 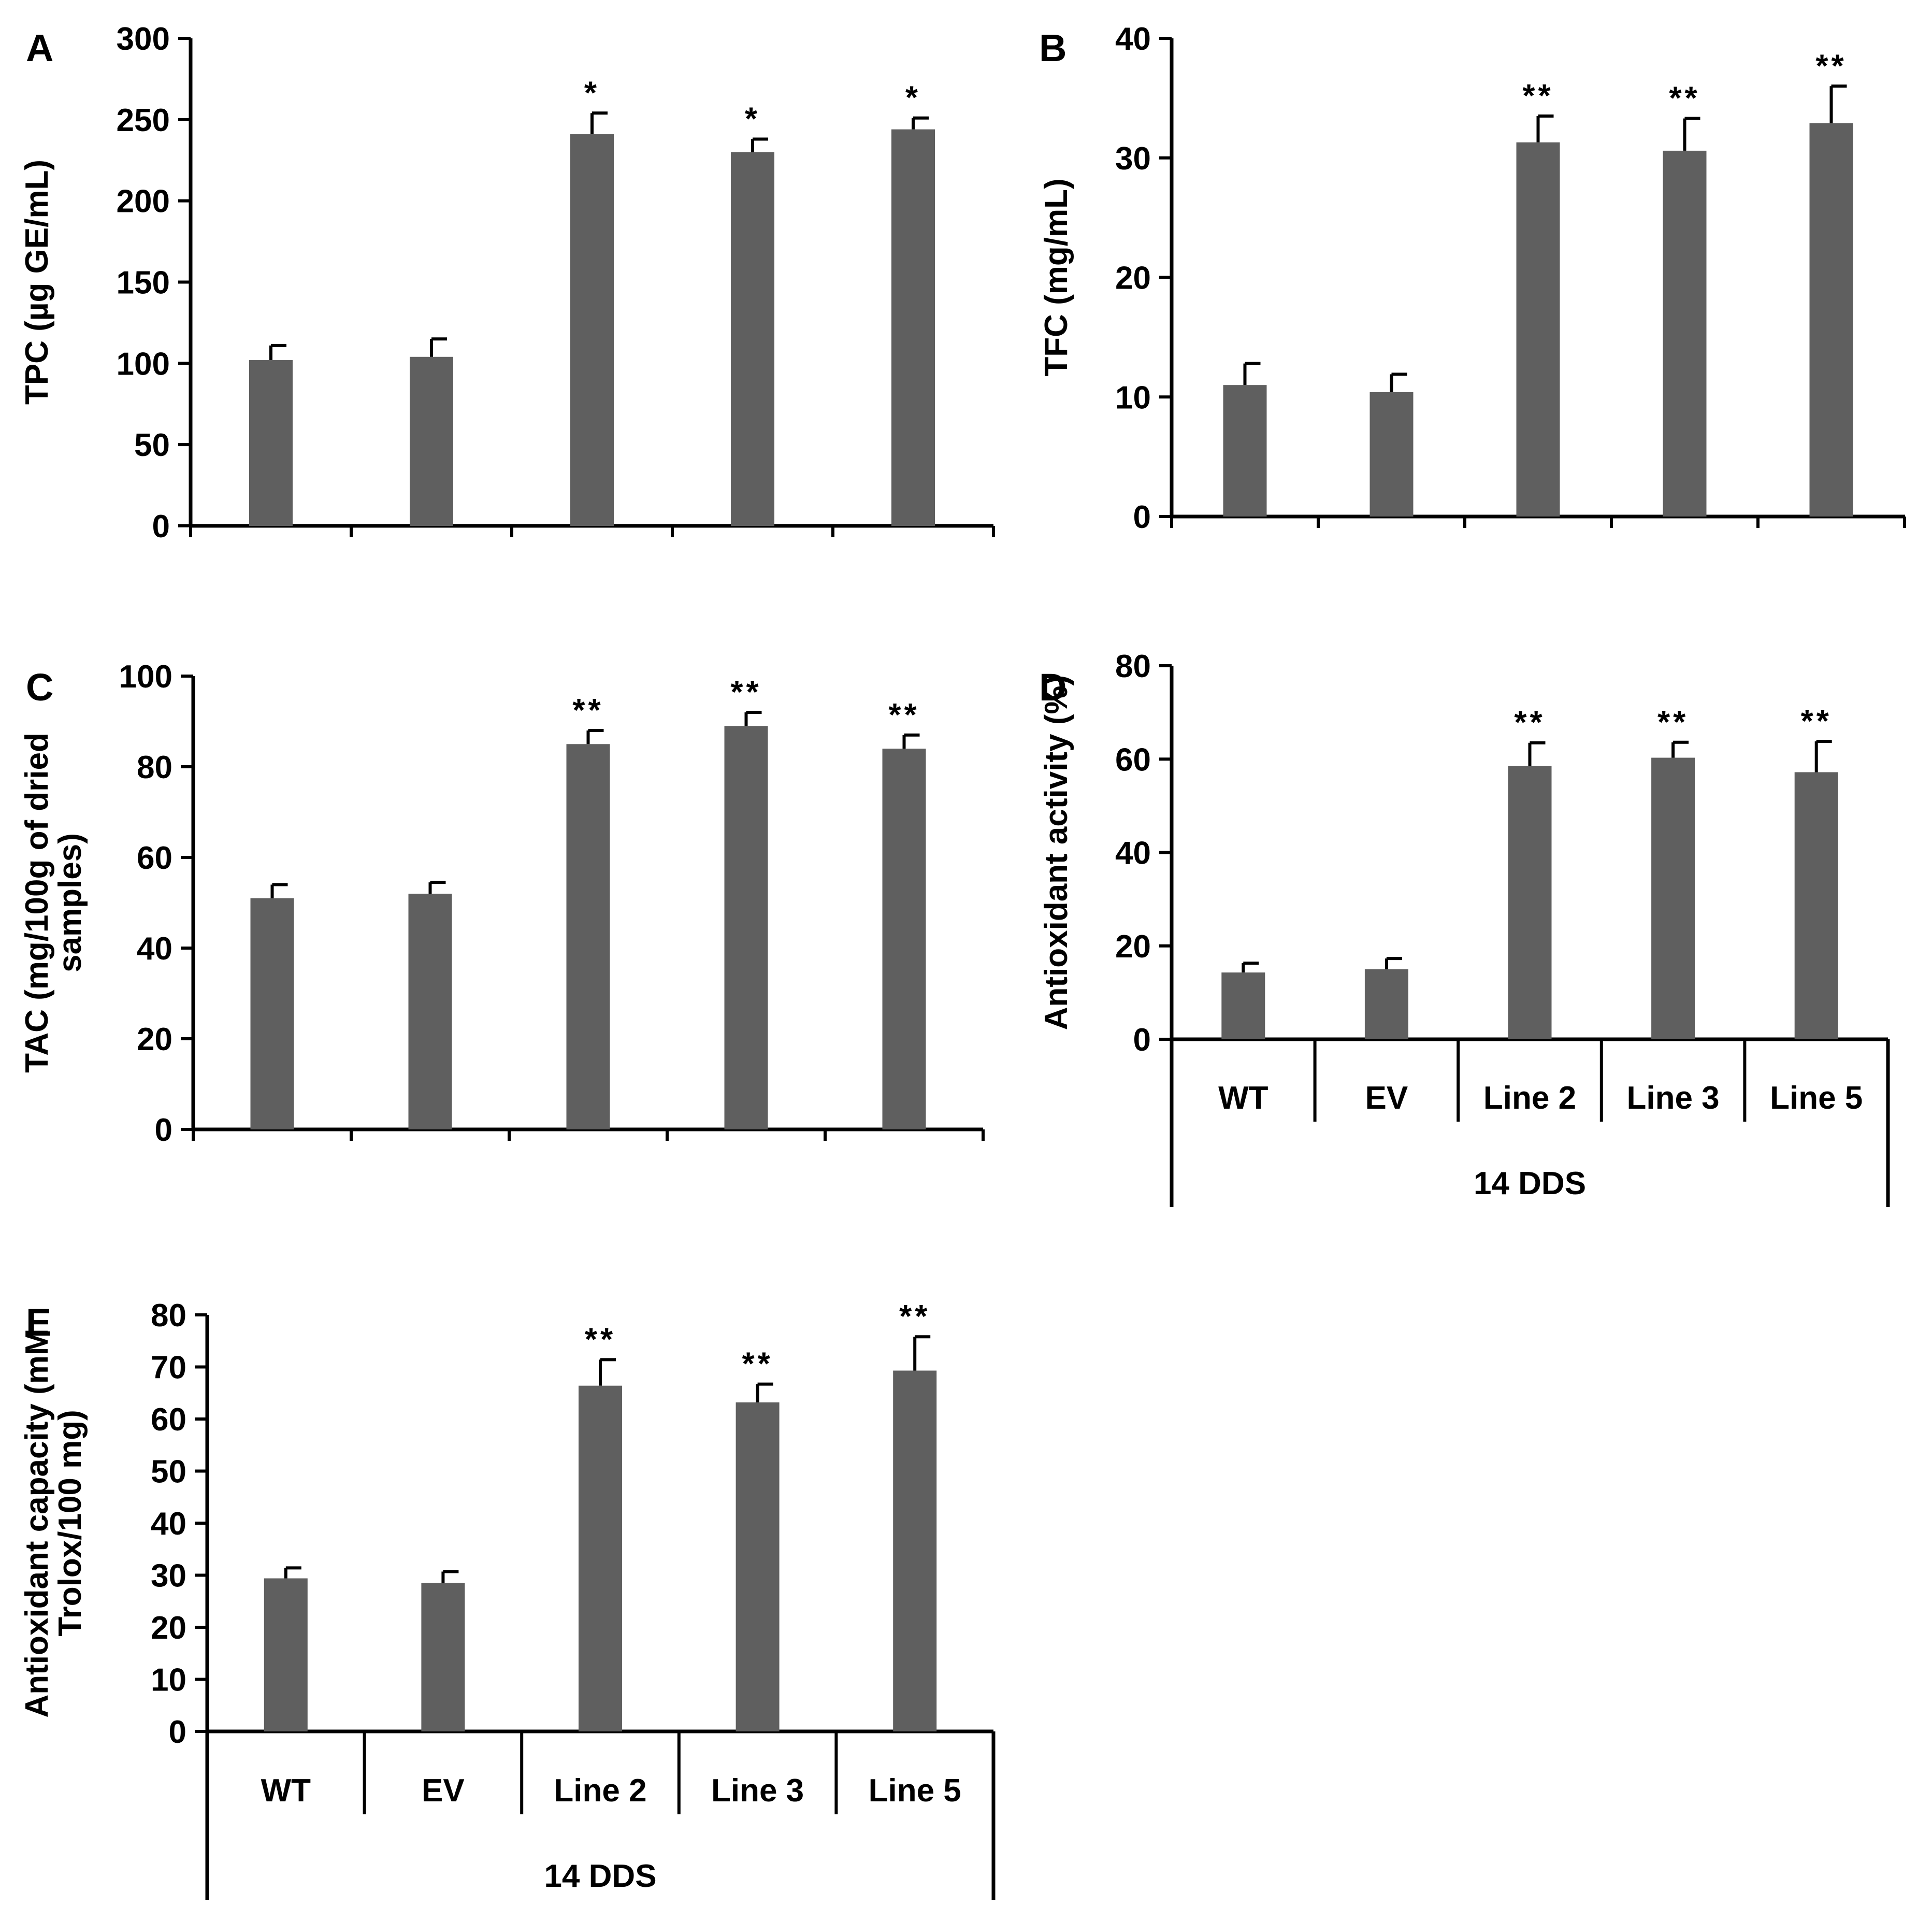 What do you see at coordinates (70, 1523) in the screenshot?
I see `y-axis-title: Trolox/100 mg)` at bounding box center [70, 1523].